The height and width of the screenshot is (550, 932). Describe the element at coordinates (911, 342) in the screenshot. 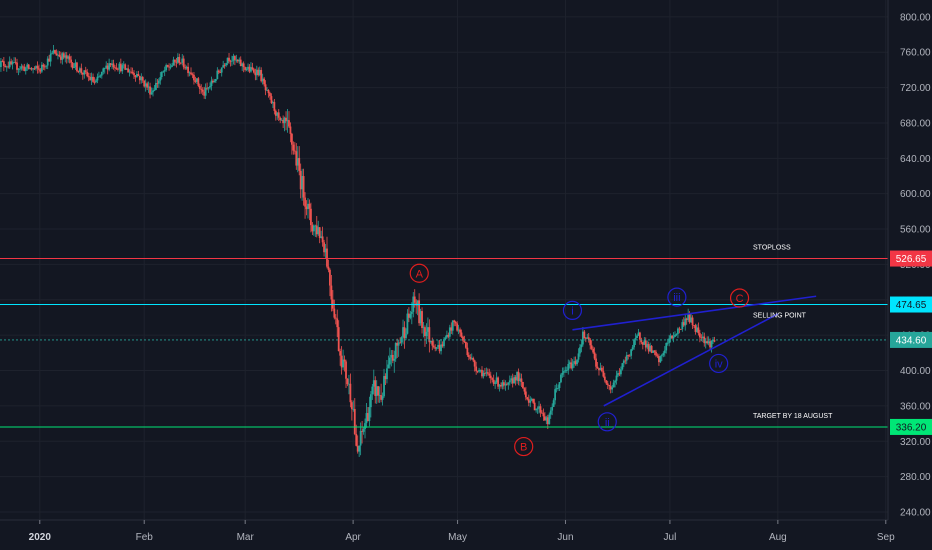

I see `price-badges: 526.65 474.65 434.60 336.20` at that location.